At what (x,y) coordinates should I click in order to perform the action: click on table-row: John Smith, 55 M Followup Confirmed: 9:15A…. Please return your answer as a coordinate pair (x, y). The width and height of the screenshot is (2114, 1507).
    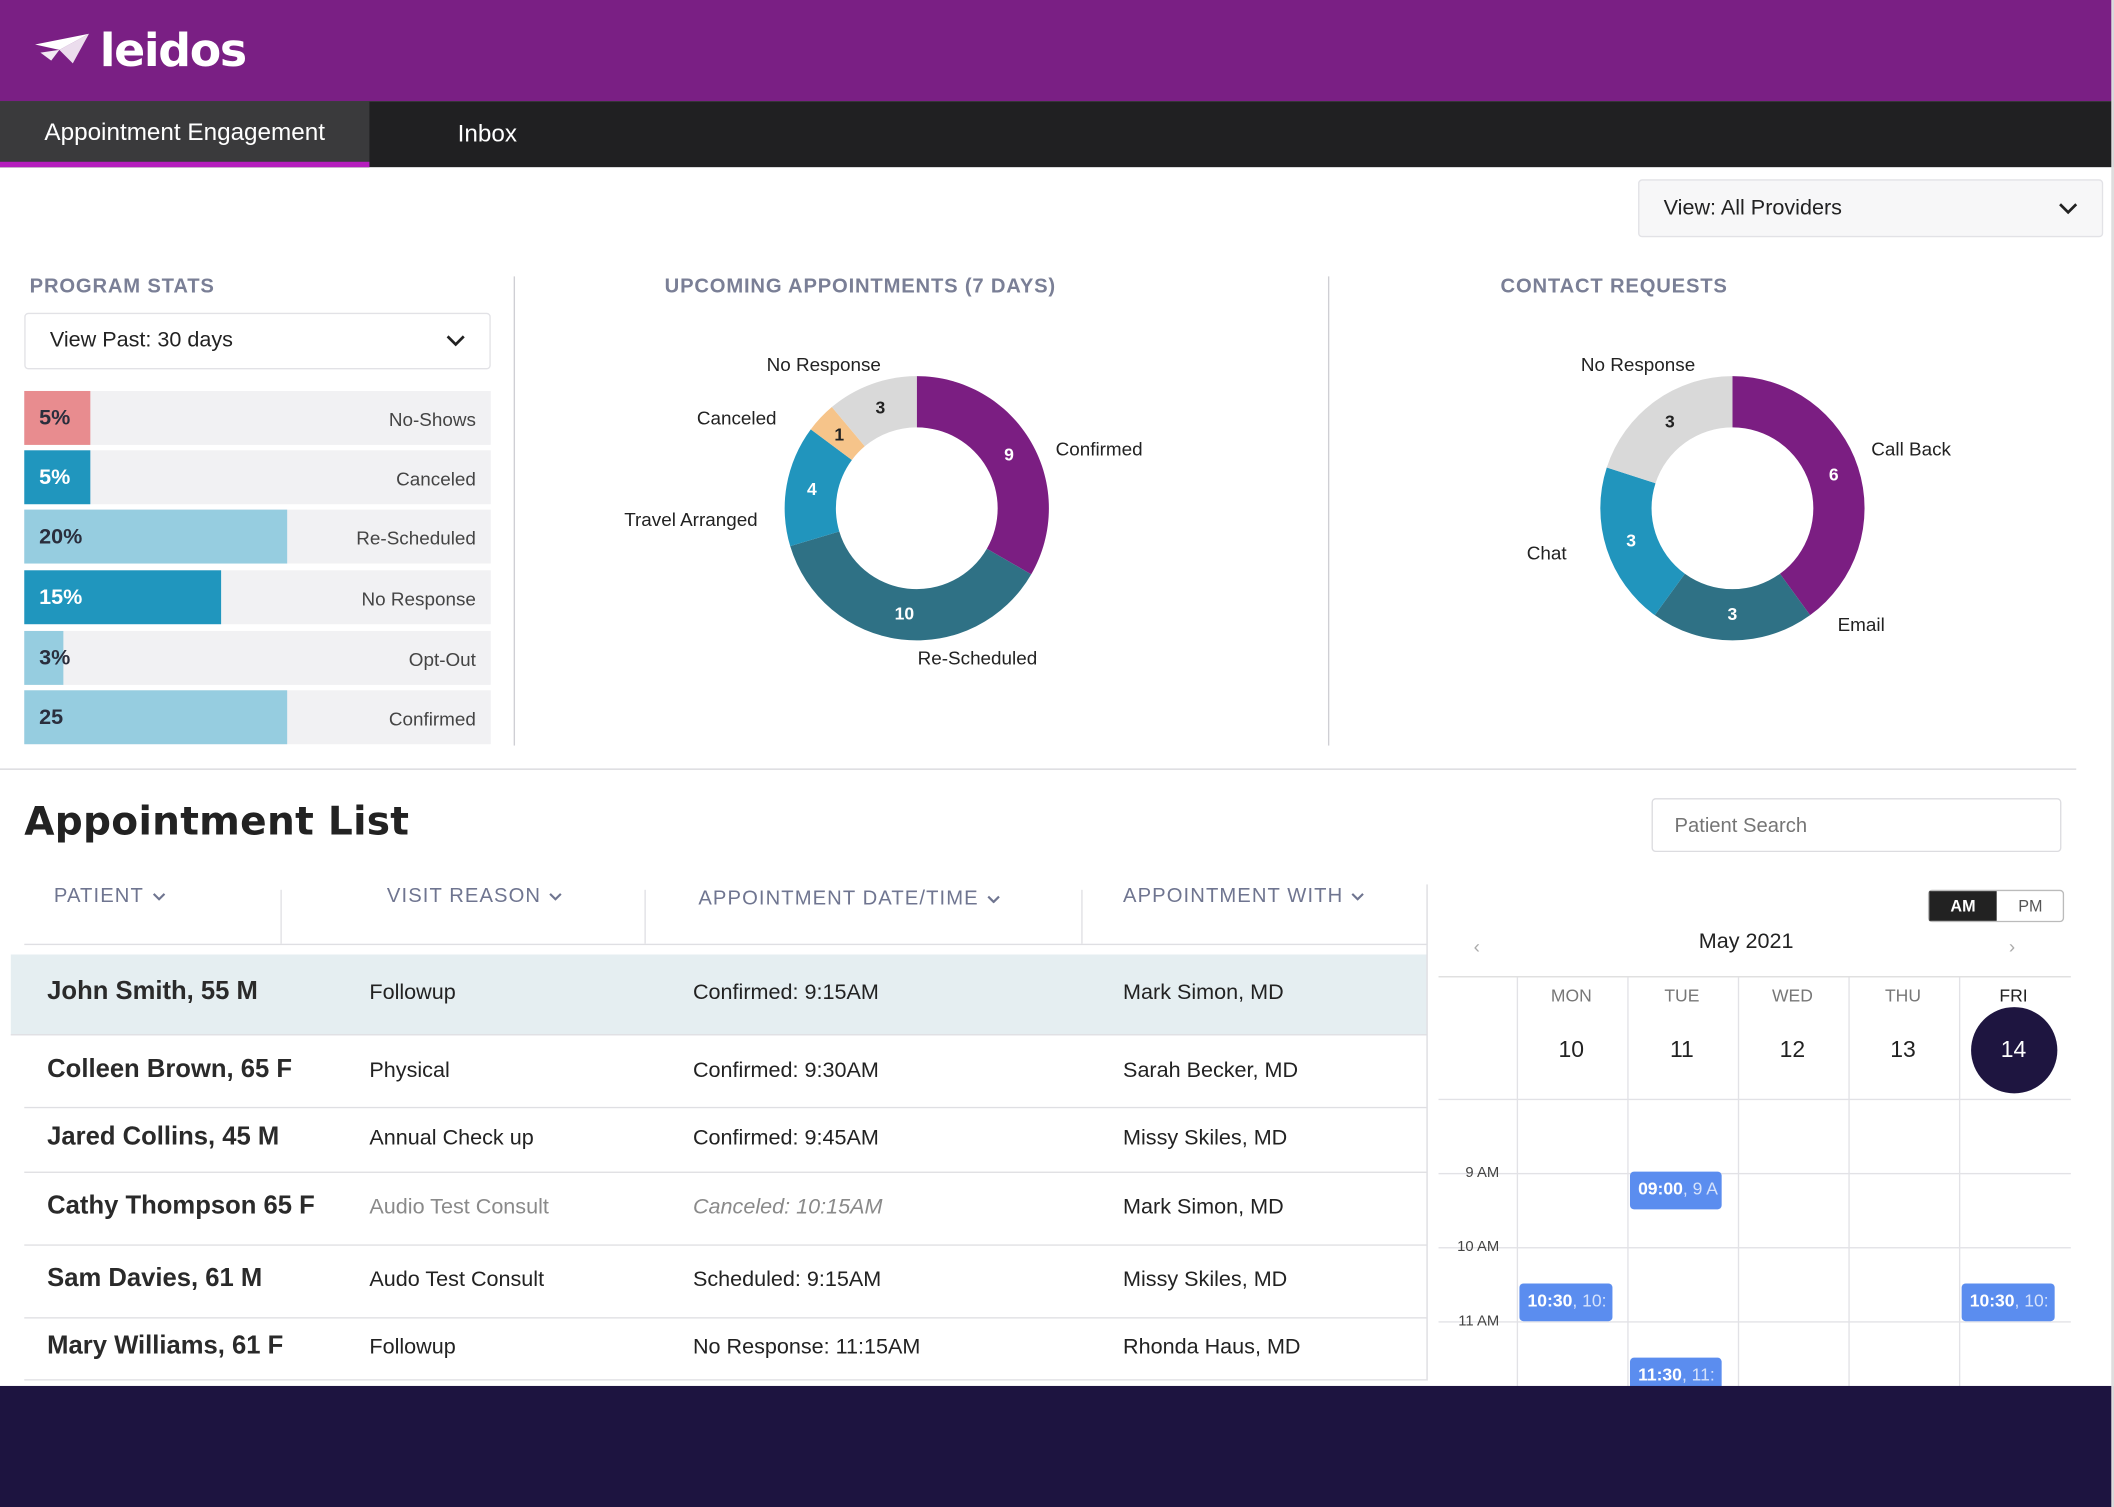
    Looking at the image, I should click on (718, 995).